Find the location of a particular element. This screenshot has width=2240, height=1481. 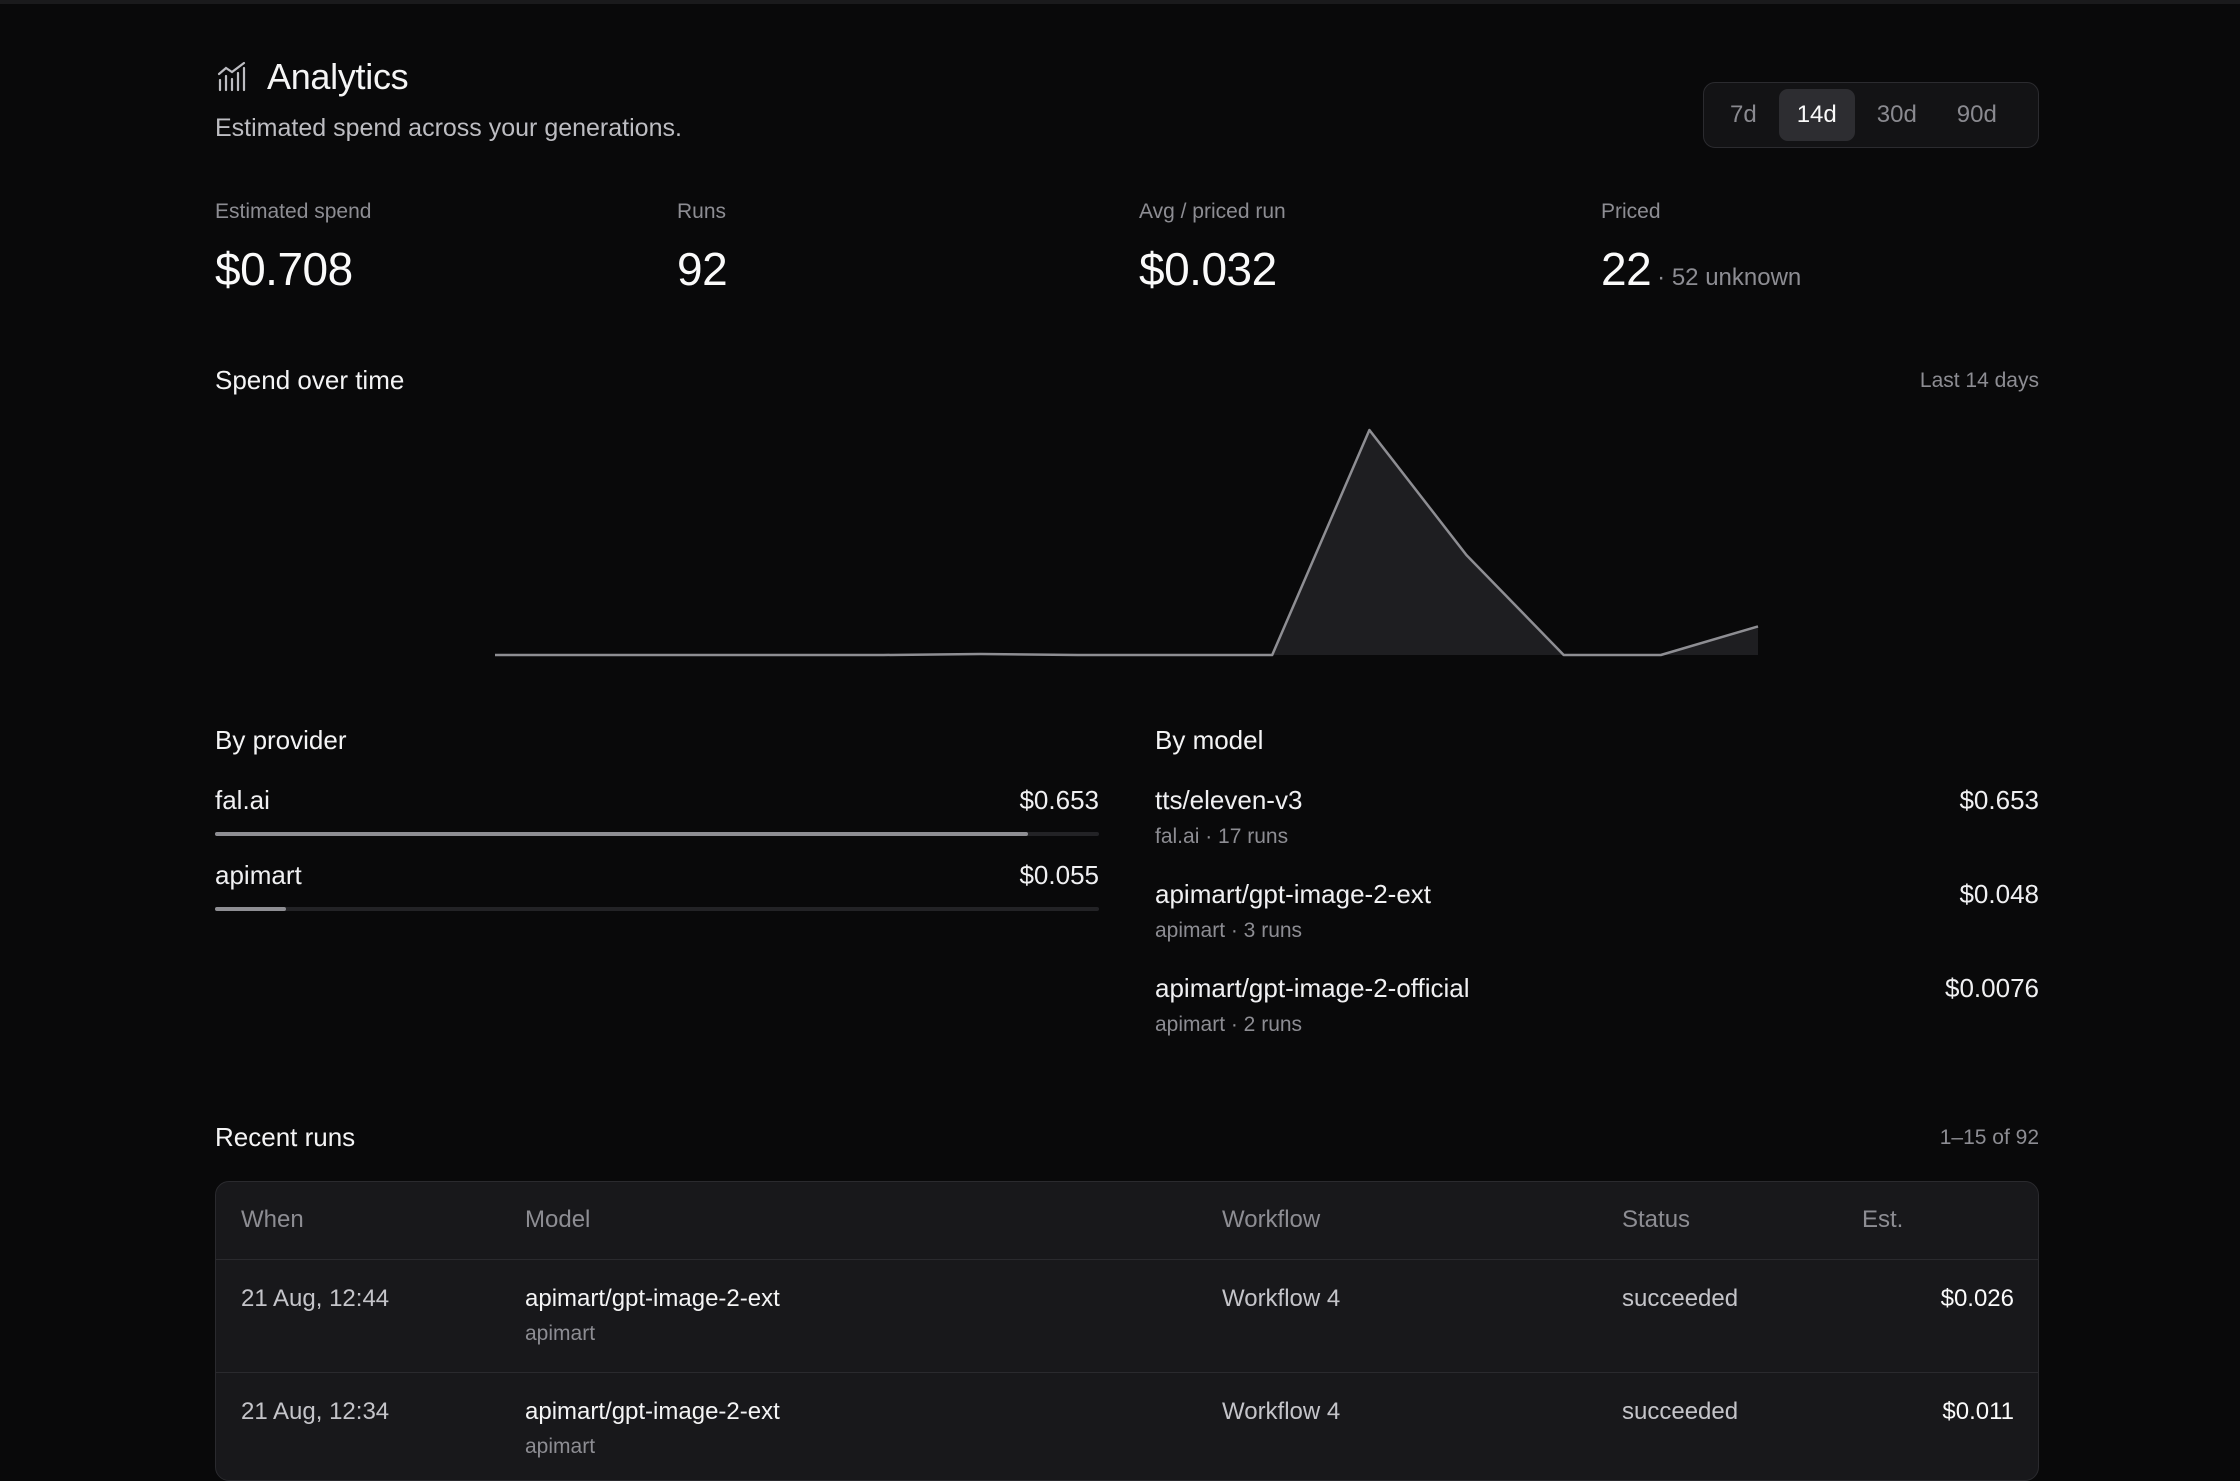

column-workflow: Workflow is located at coordinates (1271, 1219).